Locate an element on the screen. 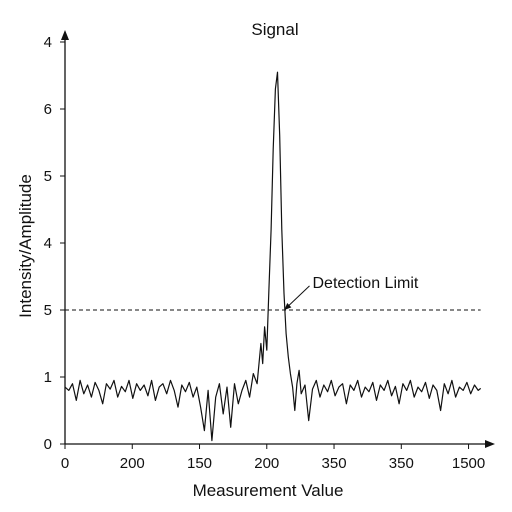 Image resolution: width=512 pixels, height=512 pixels. x-tick-label: 150 is located at coordinates (199, 463).